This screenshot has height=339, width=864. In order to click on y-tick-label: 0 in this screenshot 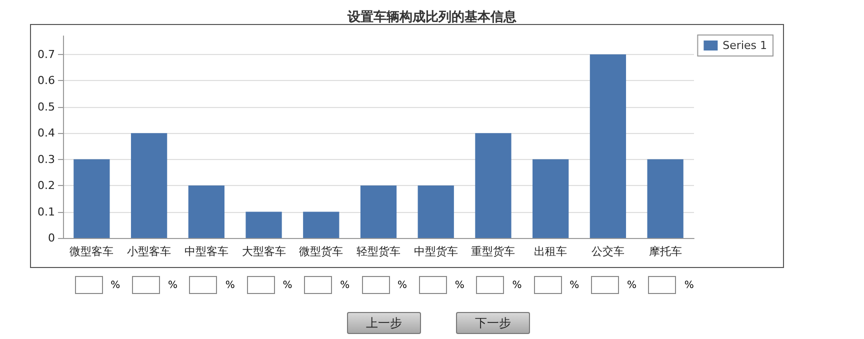, I will do `click(51, 238)`.